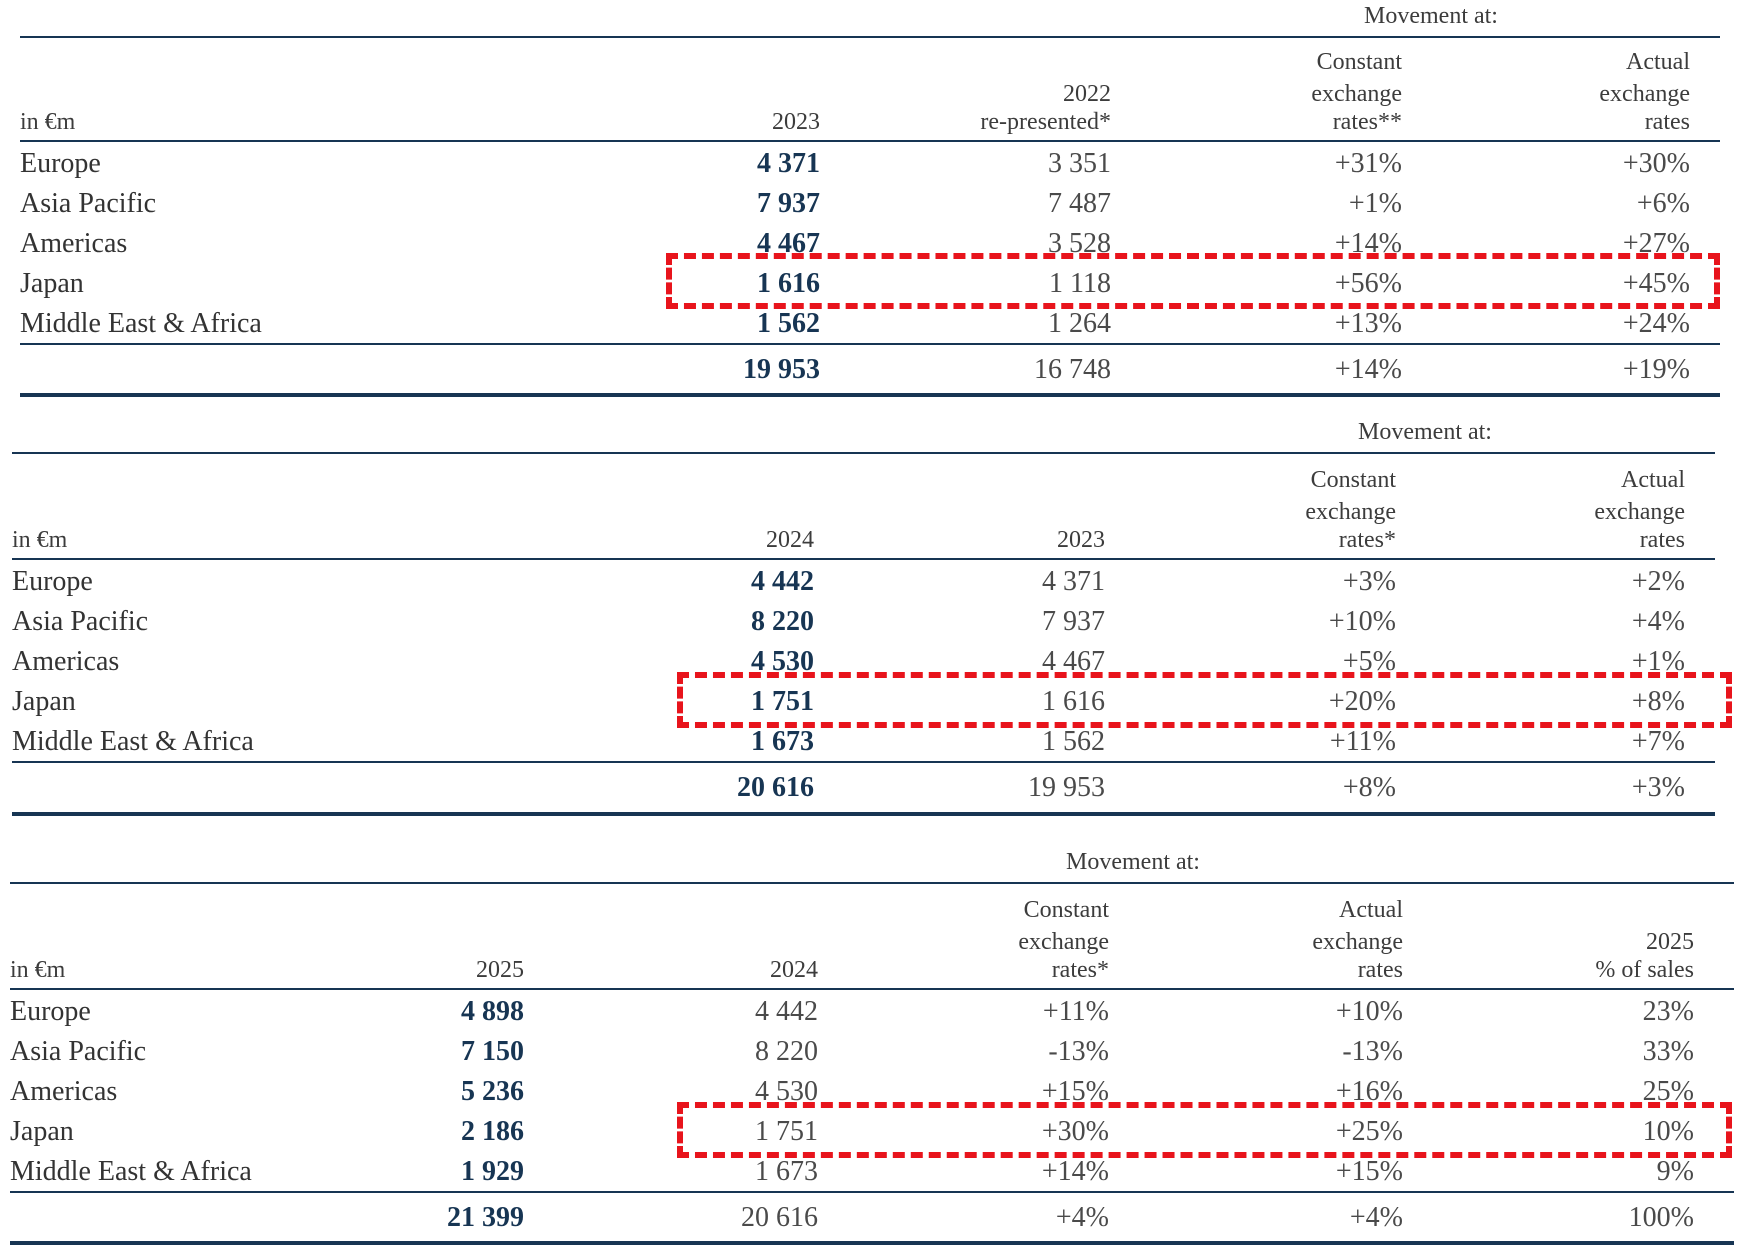 Image resolution: width=1742 pixels, height=1254 pixels. Describe the element at coordinates (1658, 787) in the screenshot. I see `total-actual-fx: +3%` at that location.